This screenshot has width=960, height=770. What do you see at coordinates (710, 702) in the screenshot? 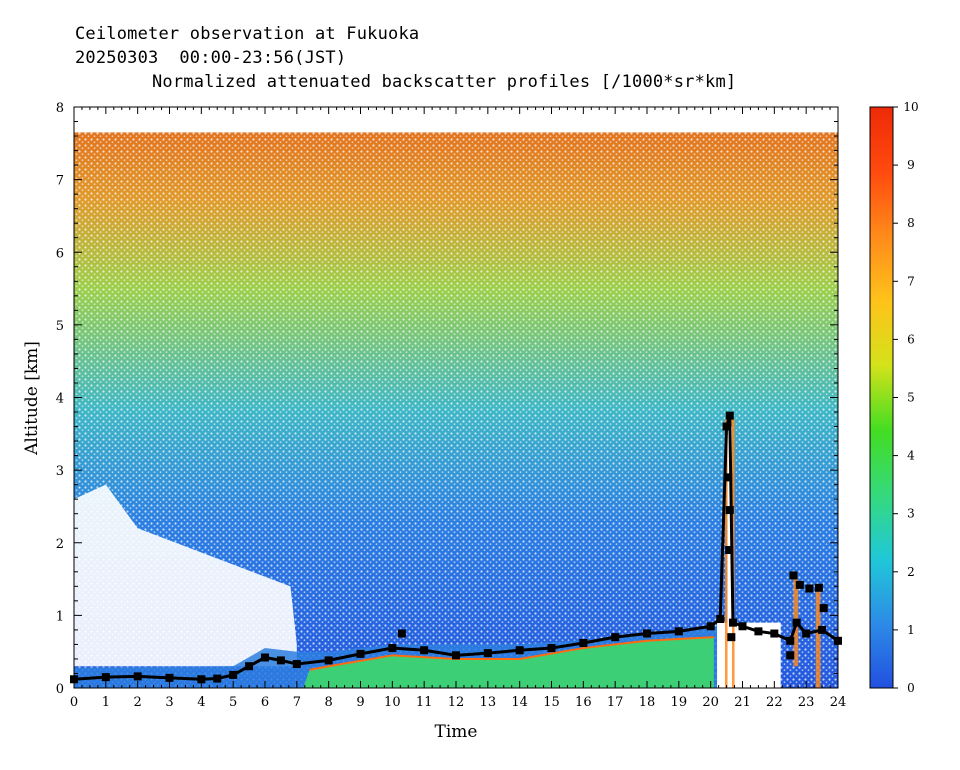
I see `x-tick-label: 20` at bounding box center [710, 702].